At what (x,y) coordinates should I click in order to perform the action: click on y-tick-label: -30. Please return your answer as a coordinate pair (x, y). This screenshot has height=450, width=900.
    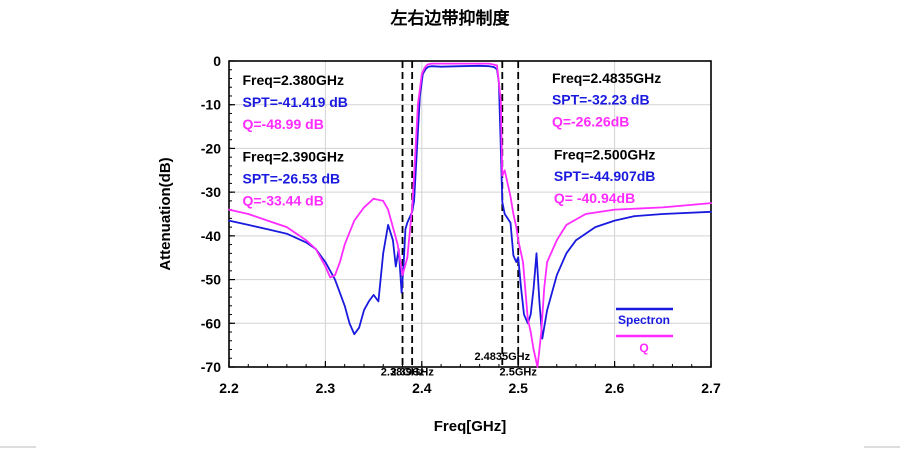
    Looking at the image, I should click on (211, 192).